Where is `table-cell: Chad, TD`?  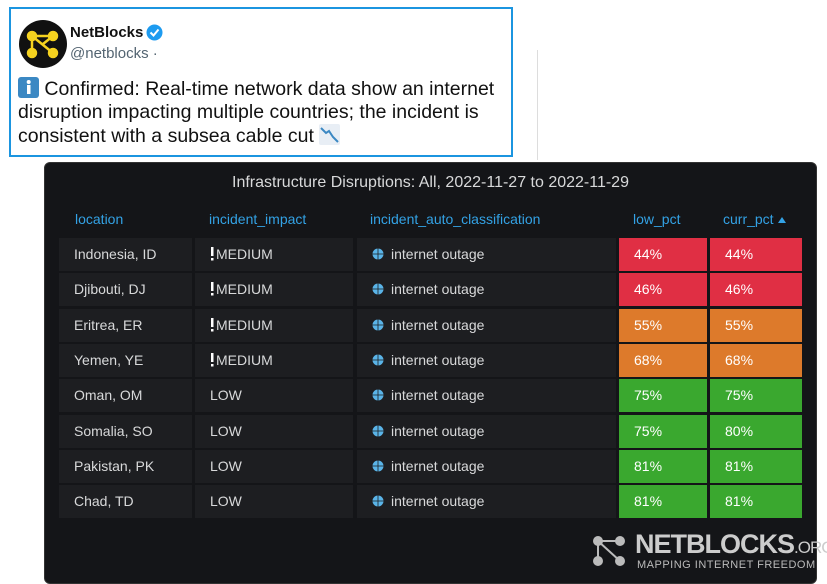
table-cell: Chad, TD is located at coordinates (125, 502).